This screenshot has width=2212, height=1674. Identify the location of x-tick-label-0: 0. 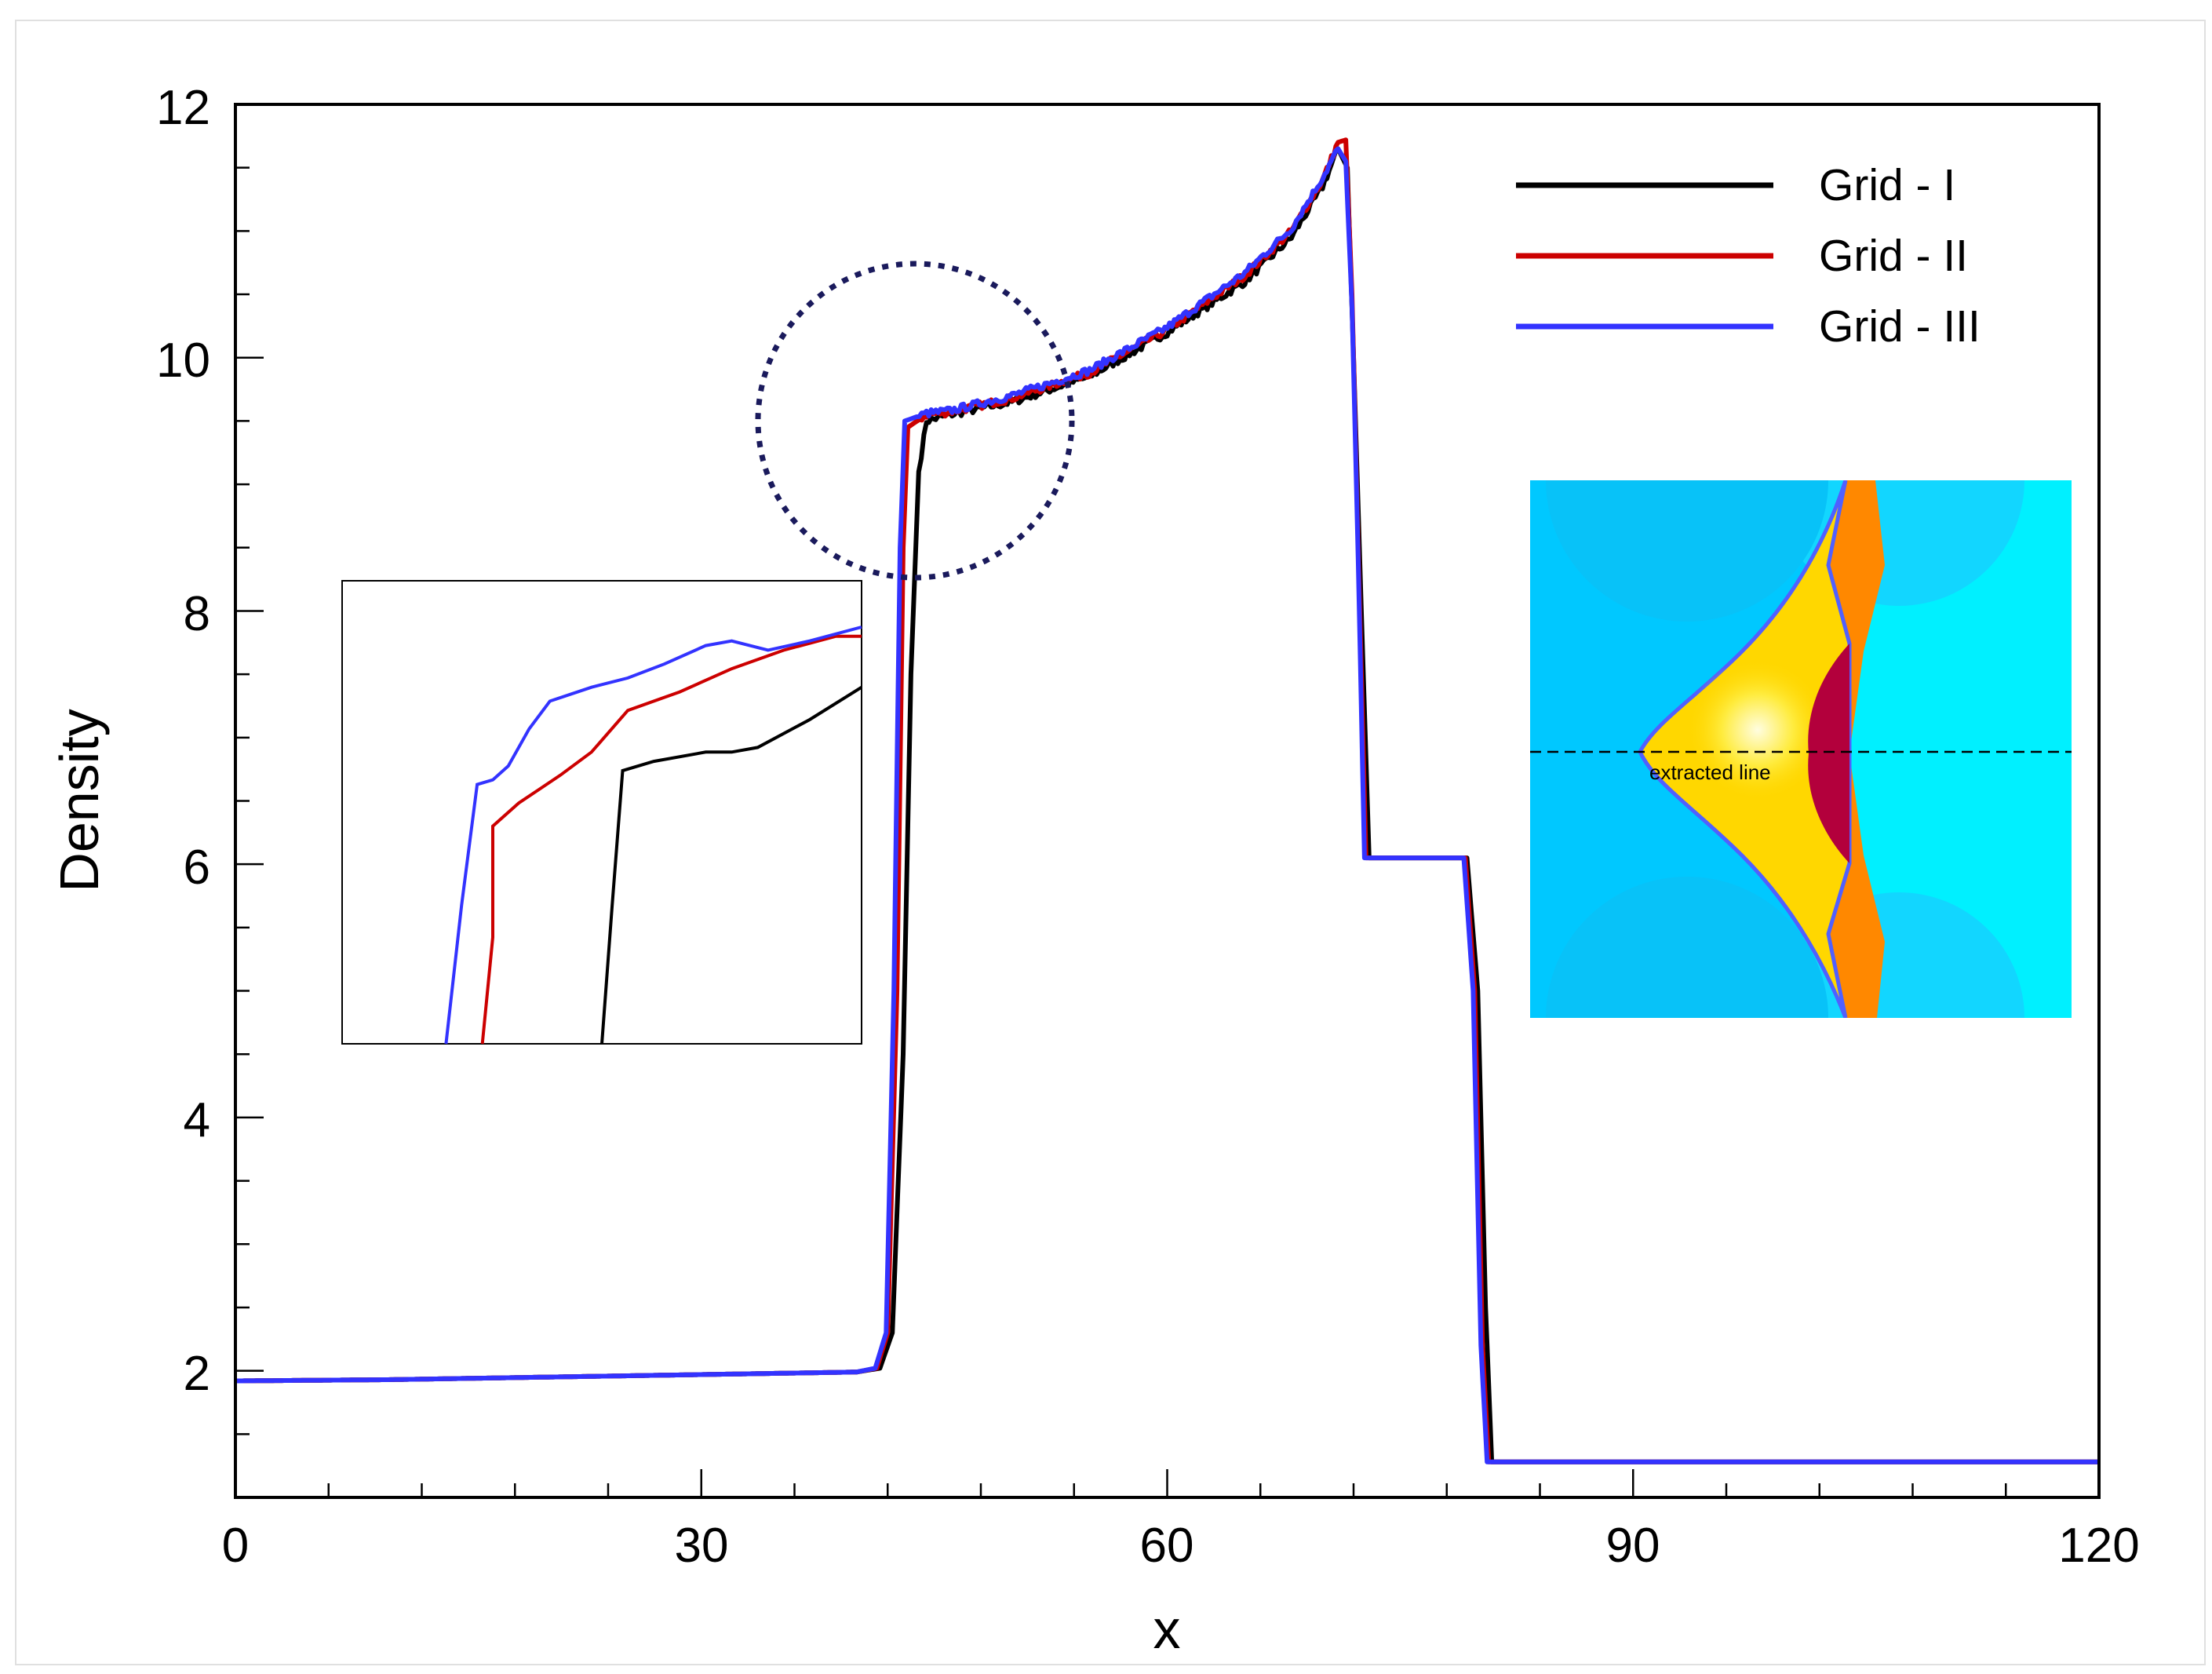
(235, 1546).